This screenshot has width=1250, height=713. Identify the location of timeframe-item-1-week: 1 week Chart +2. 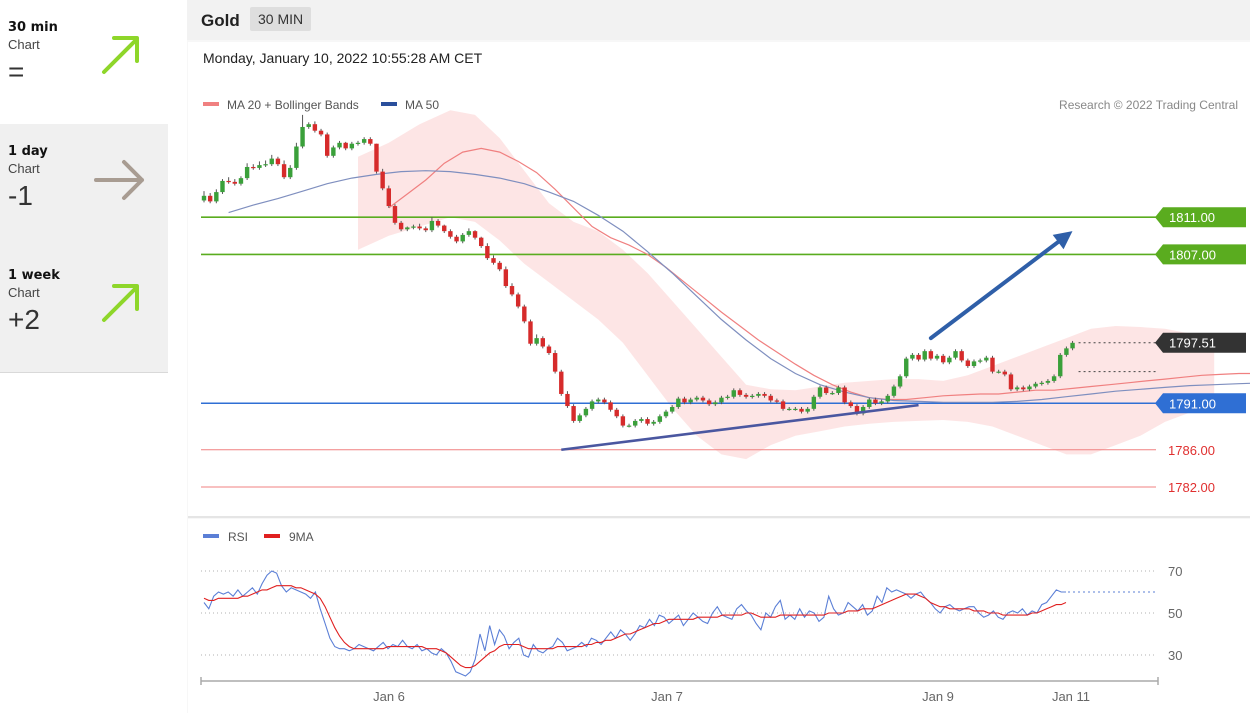
(84, 310).